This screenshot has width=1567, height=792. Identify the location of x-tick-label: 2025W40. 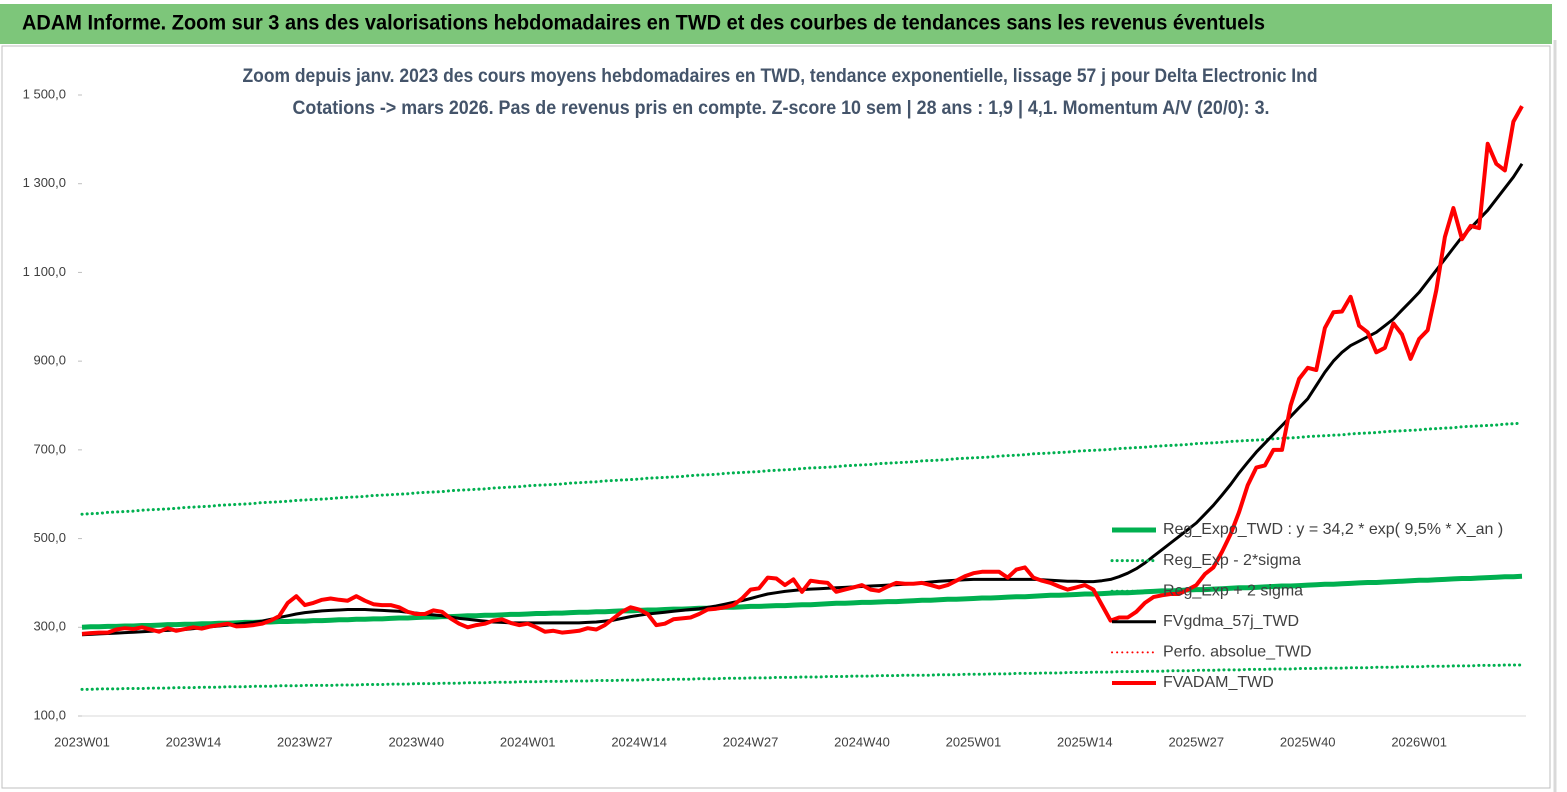
(1308, 741).